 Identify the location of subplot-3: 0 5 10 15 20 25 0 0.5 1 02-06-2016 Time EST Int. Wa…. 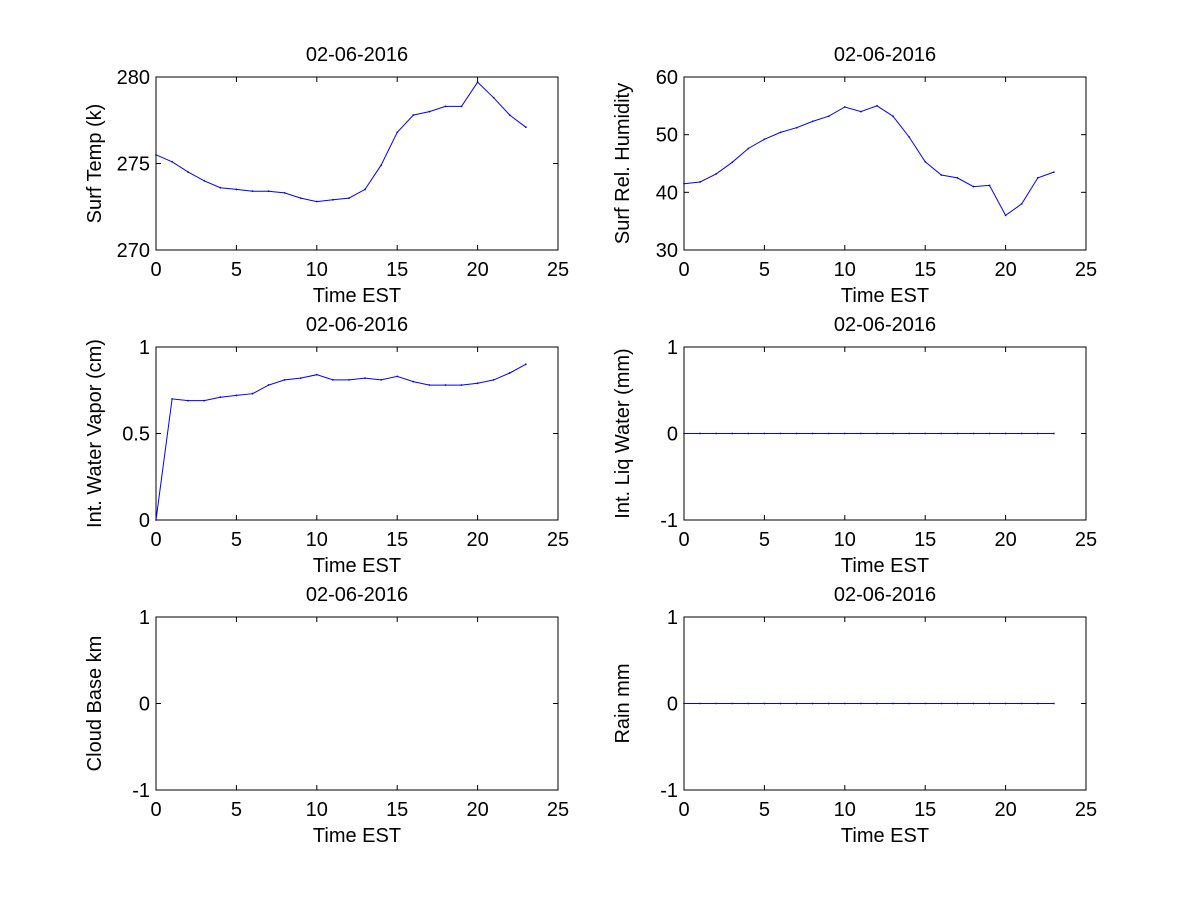
(326, 445).